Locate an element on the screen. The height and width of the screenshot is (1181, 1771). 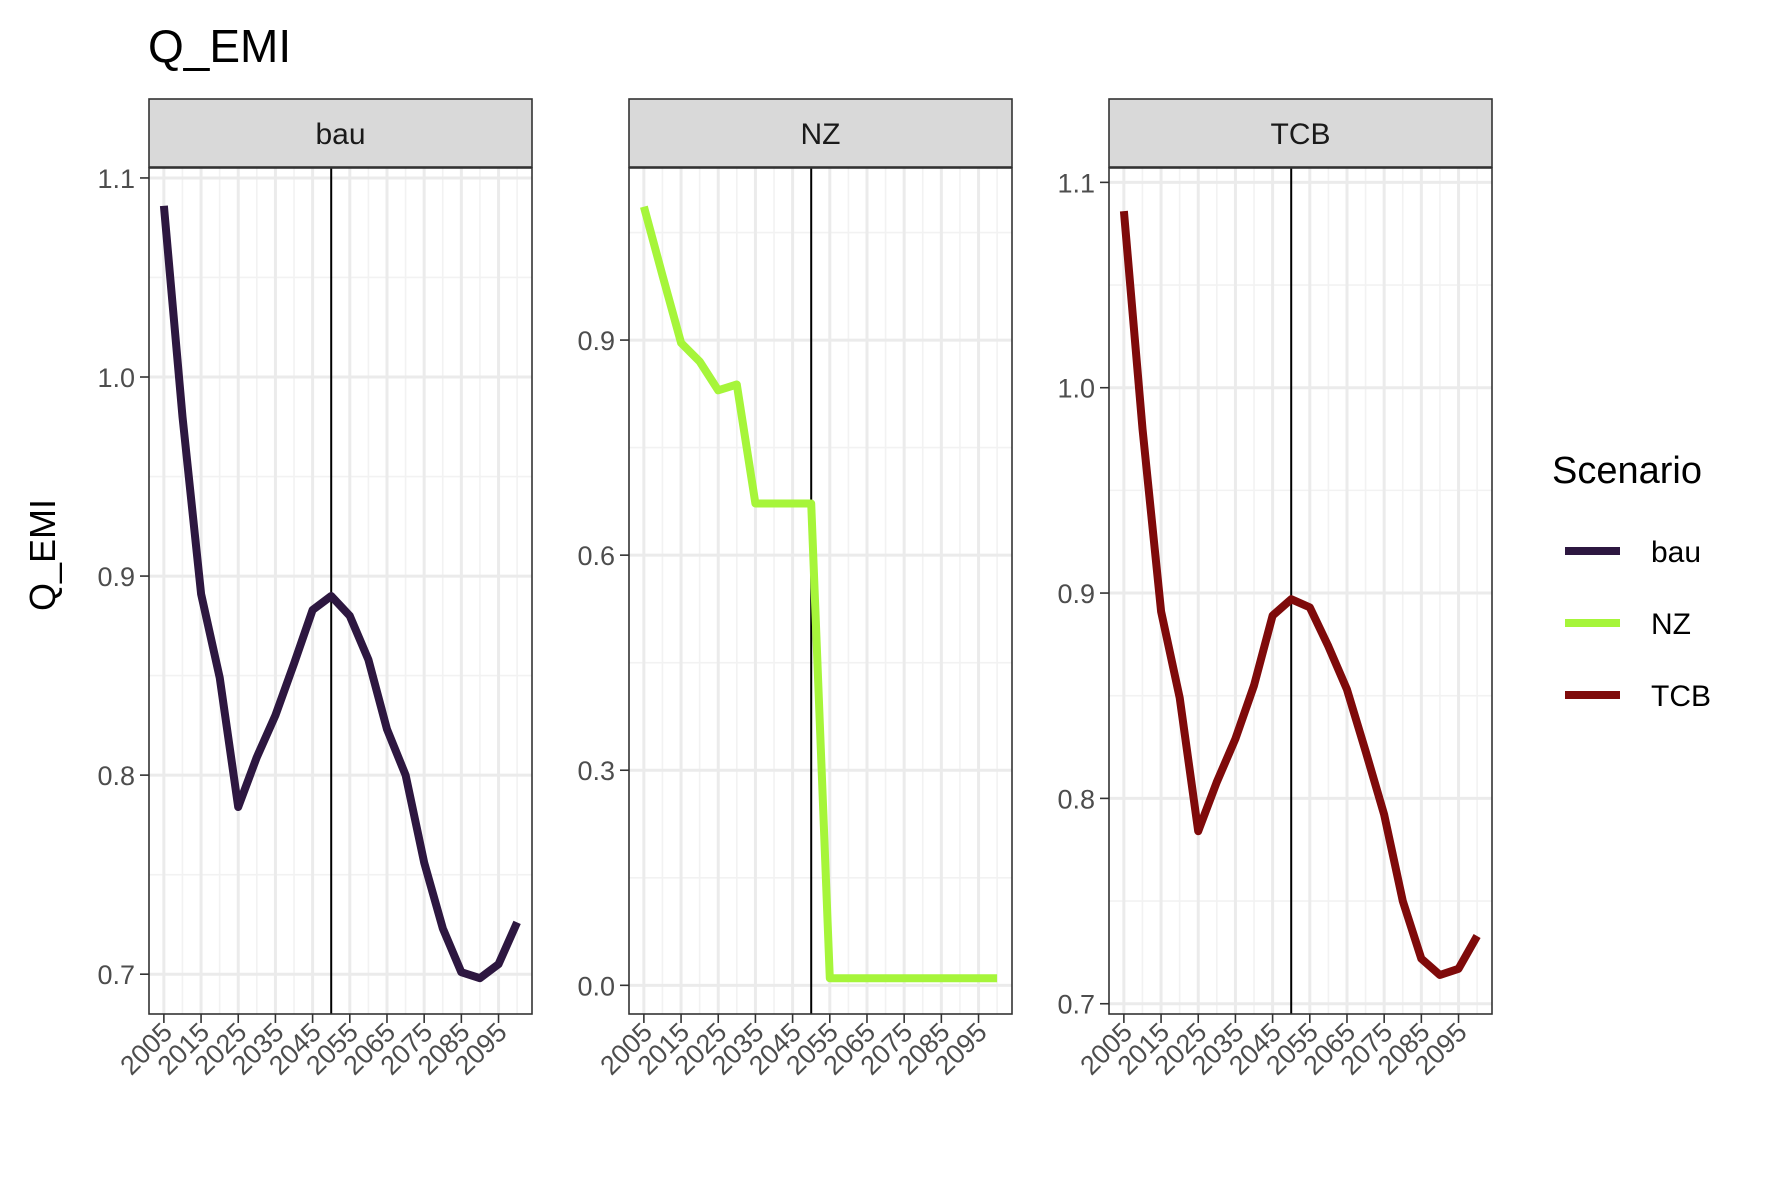
series-line-nz is located at coordinates (819, 594).